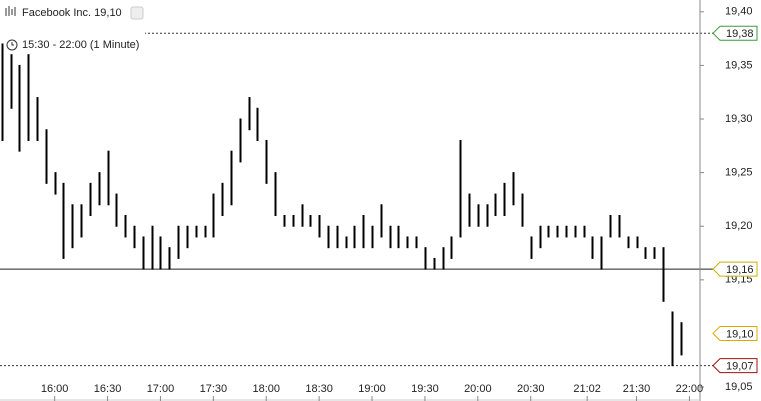 The height and width of the screenshot is (401, 761). I want to click on x-tick-label: 21:30, so click(637, 389).